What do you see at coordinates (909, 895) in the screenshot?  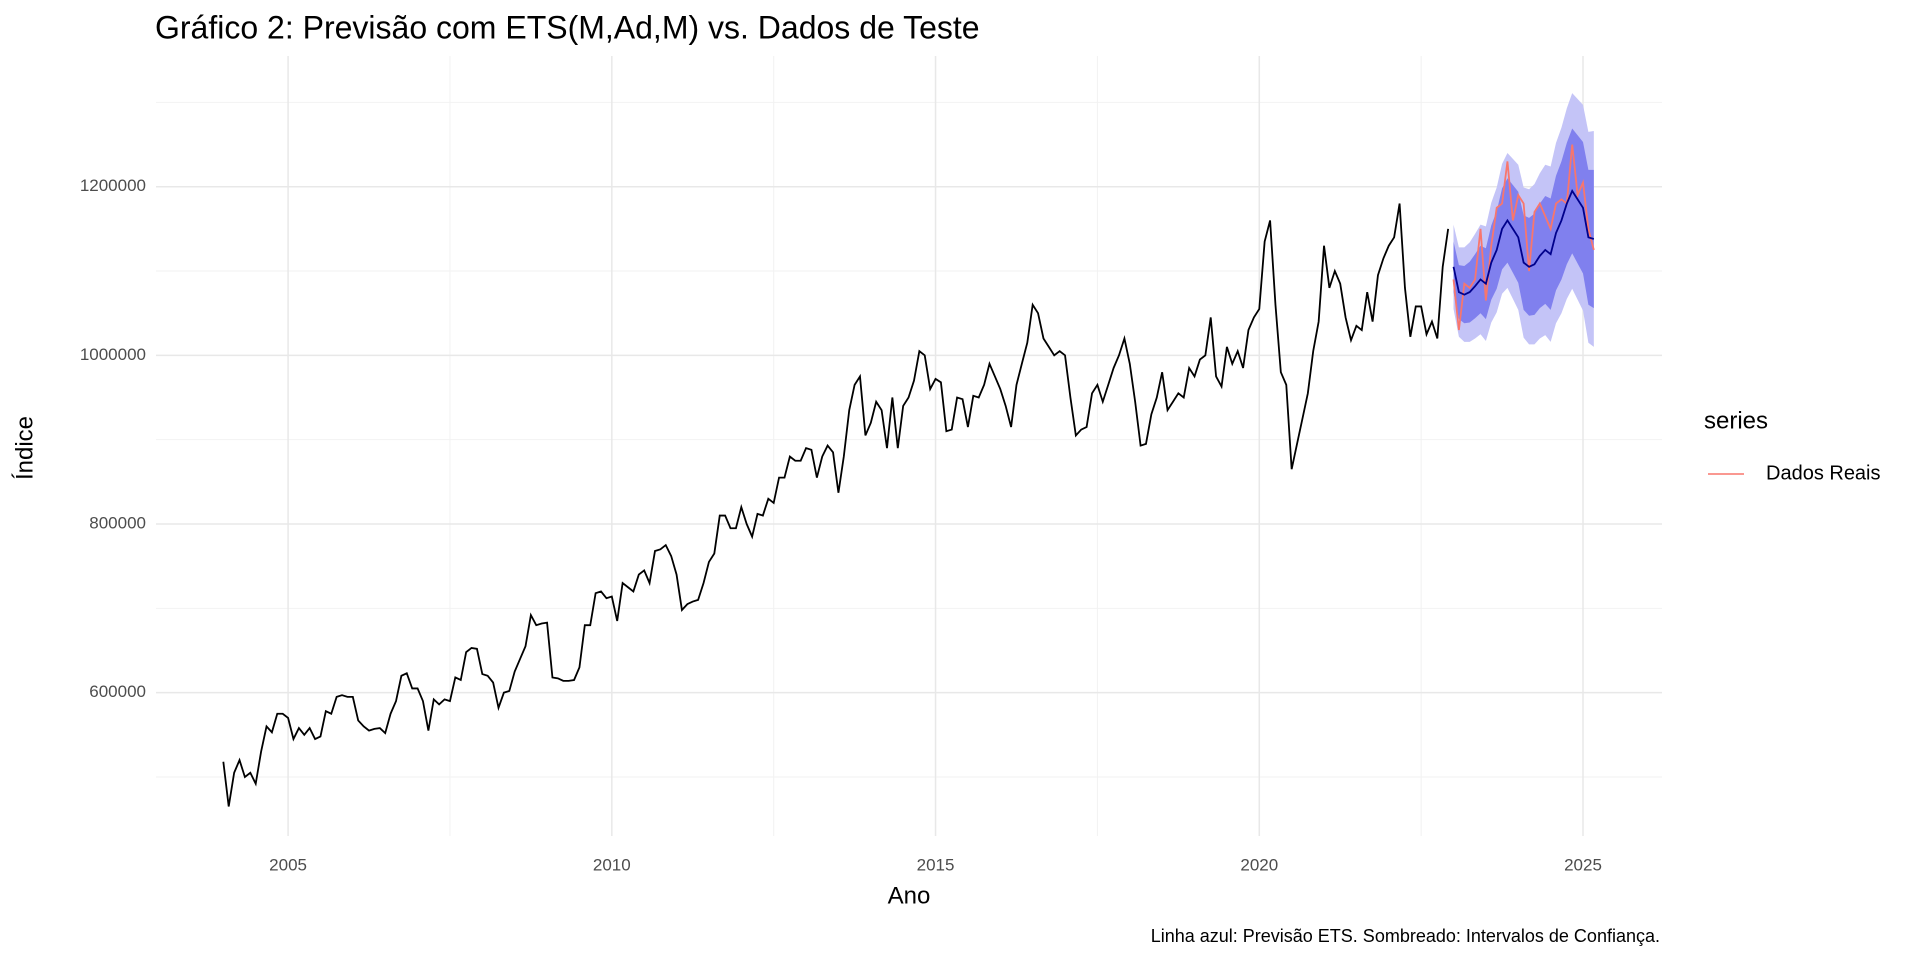 I see `x-axis-title: Ano` at bounding box center [909, 895].